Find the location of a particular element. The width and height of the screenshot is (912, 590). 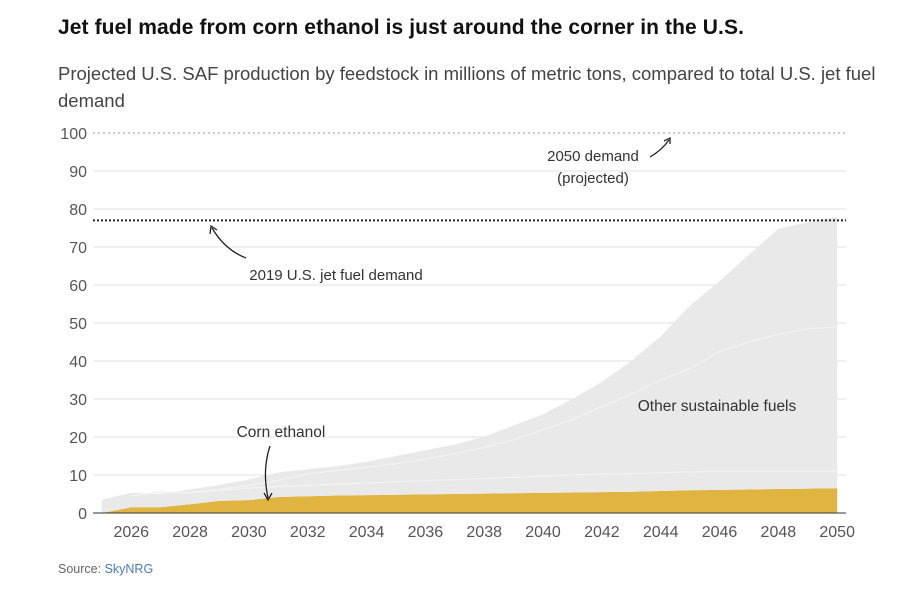

corn-ethanol-arrowhead is located at coordinates (268, 497).